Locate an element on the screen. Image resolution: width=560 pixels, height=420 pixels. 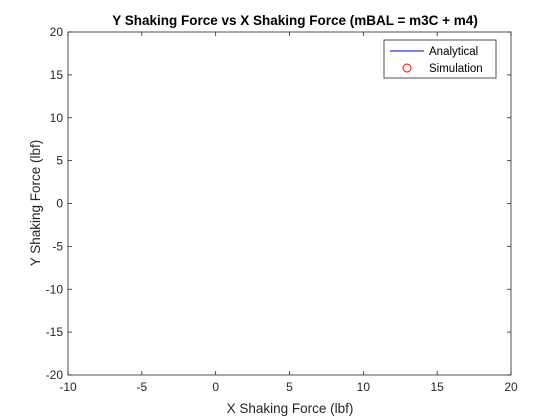
x-tick-label: 10 is located at coordinates (364, 387).